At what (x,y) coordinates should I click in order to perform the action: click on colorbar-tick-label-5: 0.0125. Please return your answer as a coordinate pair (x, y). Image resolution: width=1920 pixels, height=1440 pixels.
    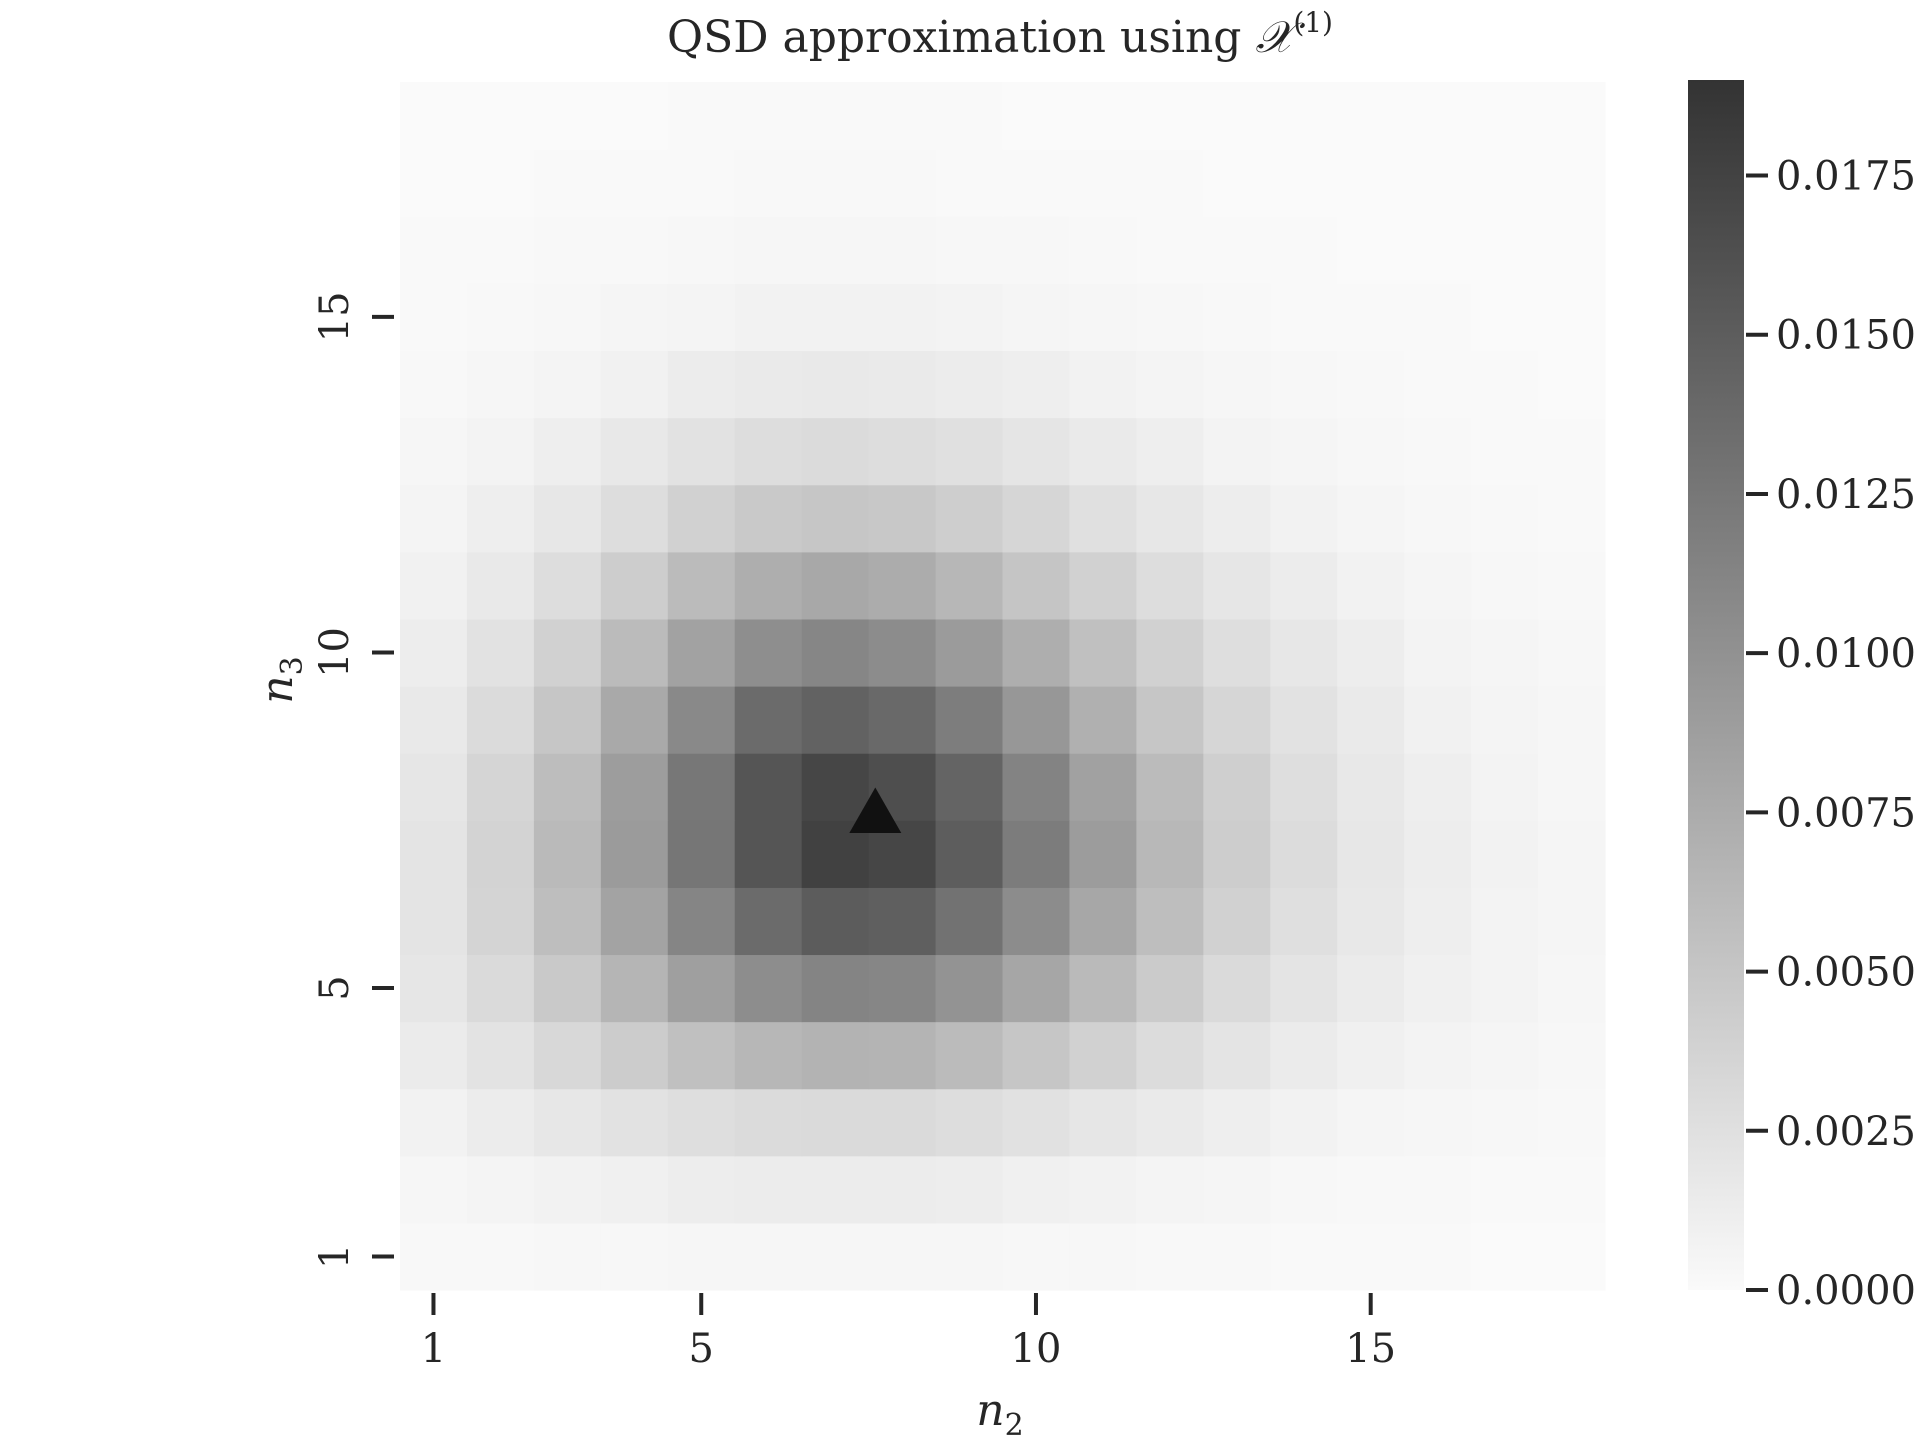
    Looking at the image, I should click on (1846, 495).